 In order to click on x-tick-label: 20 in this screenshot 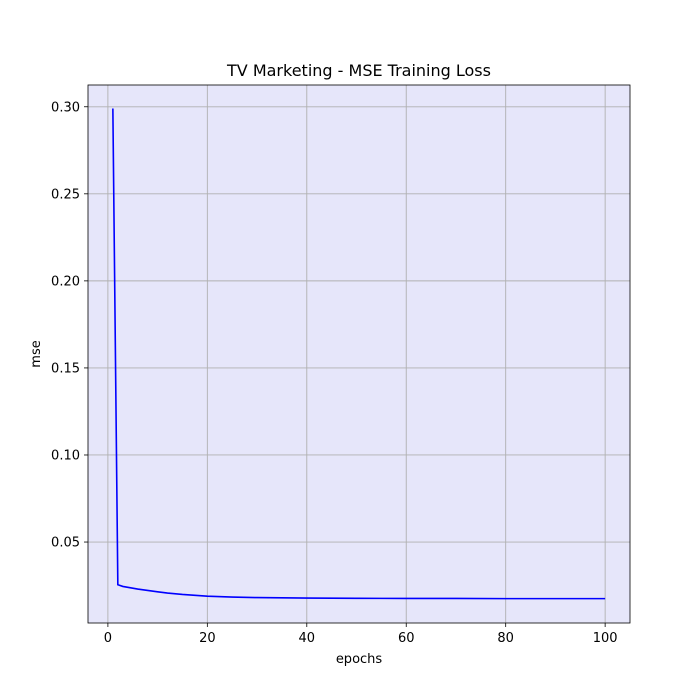, I will do `click(207, 638)`.